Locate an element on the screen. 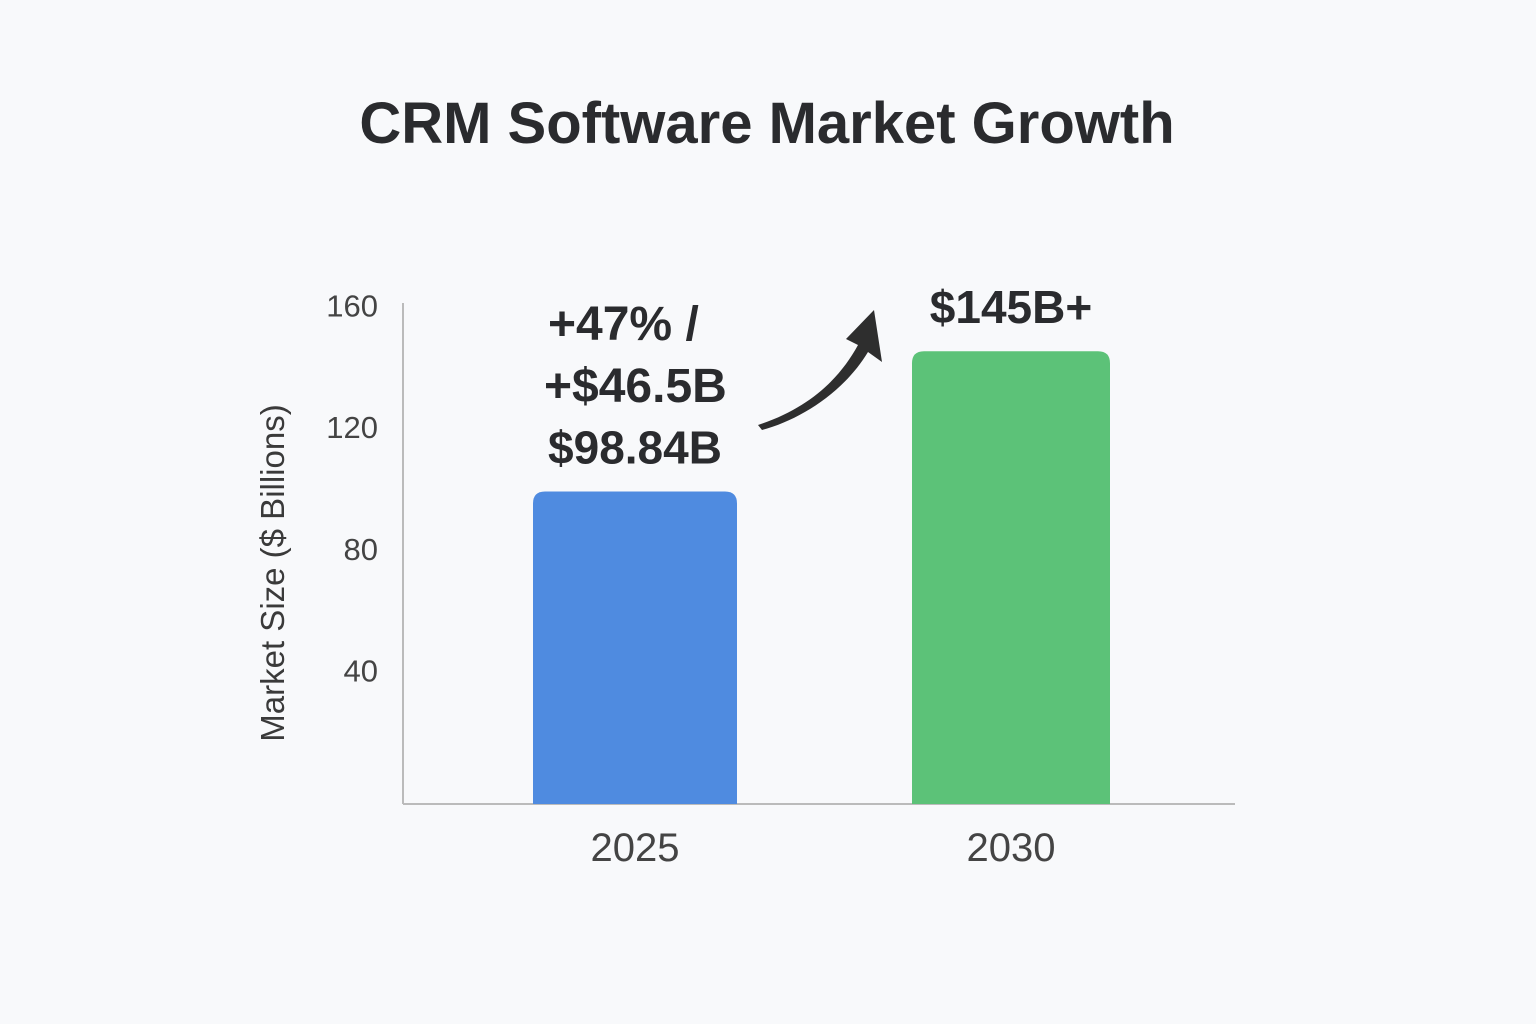  chart-title: CRM Software Market Growth is located at coordinates (766, 123).